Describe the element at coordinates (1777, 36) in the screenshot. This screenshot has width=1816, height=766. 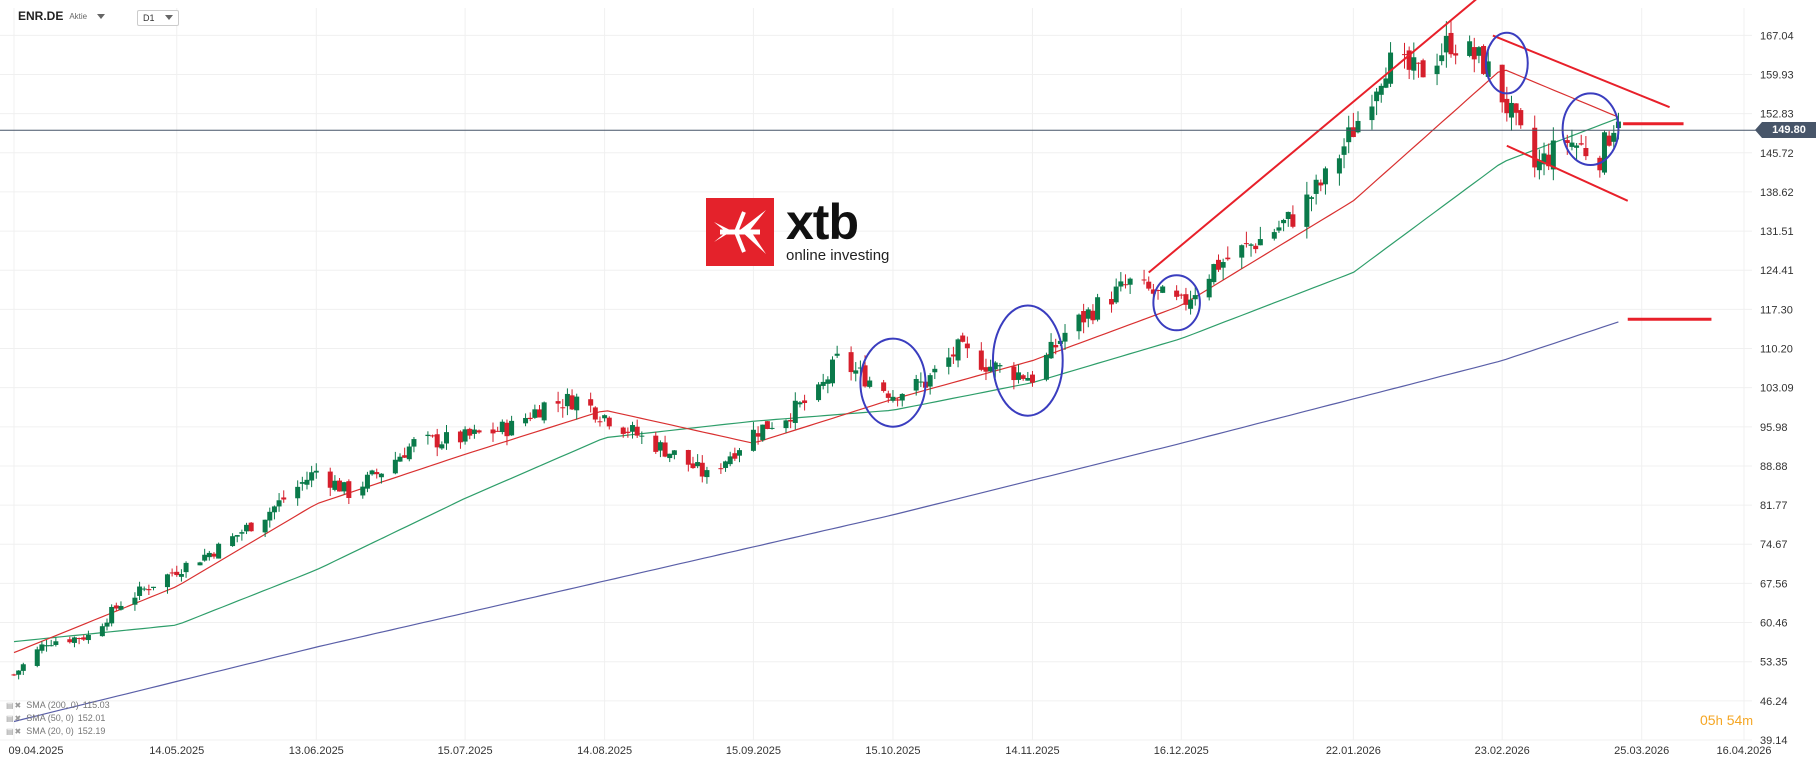
I see `y-tick-label-0: 167.04` at that location.